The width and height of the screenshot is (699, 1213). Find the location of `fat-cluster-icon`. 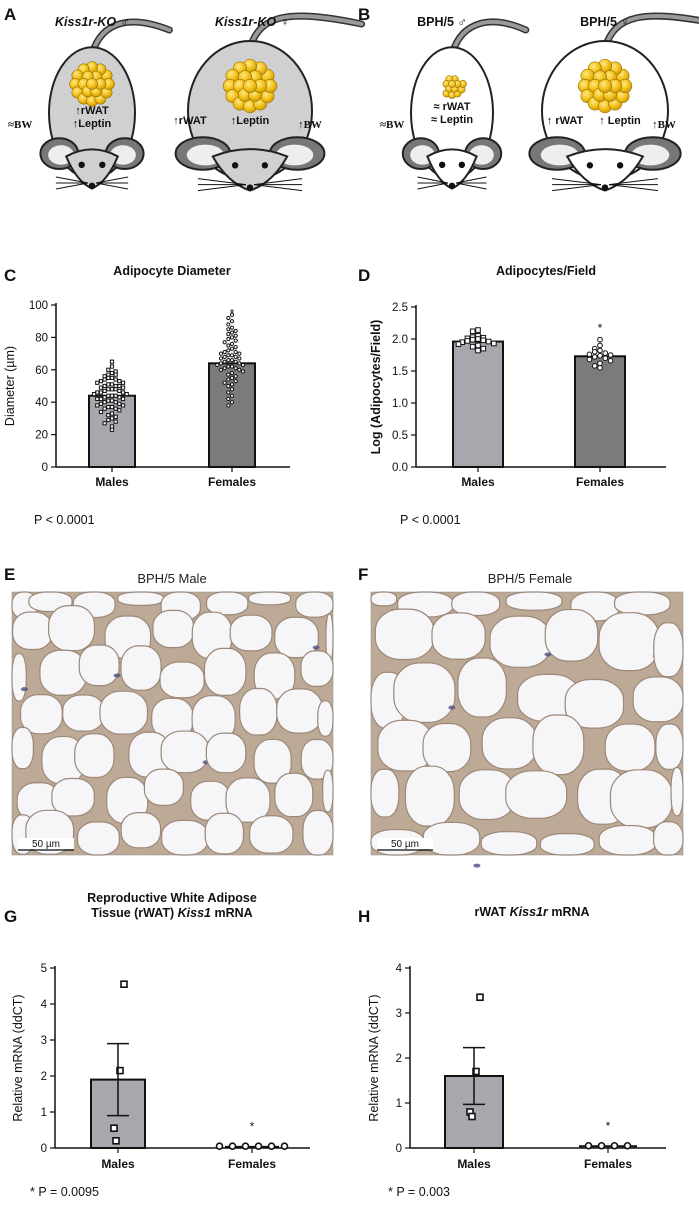

fat-cluster-icon is located at coordinates (454, 87).